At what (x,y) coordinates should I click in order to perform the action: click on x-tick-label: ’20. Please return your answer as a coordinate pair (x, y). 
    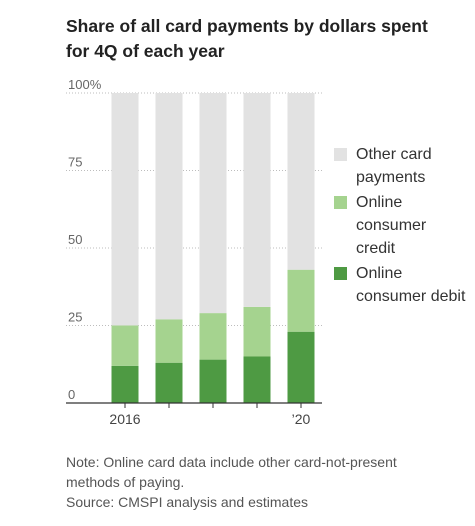
    Looking at the image, I should click on (301, 419).